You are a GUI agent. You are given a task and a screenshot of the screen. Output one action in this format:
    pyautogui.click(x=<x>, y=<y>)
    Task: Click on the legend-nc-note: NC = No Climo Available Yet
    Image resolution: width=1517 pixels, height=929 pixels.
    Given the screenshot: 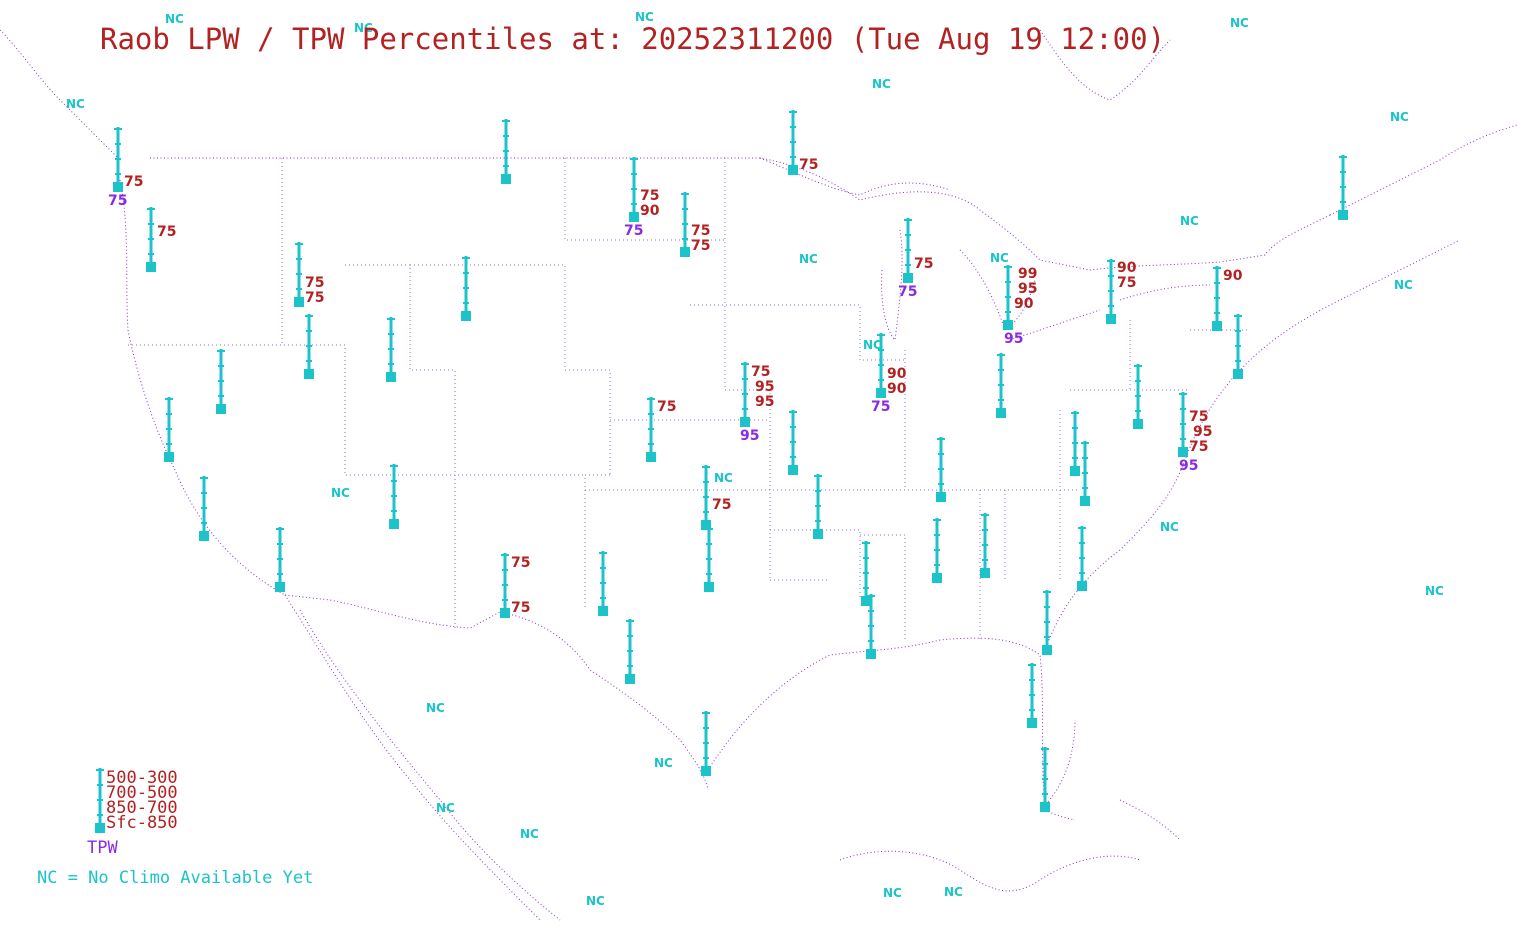 What is the action you would take?
    pyautogui.click(x=175, y=878)
    